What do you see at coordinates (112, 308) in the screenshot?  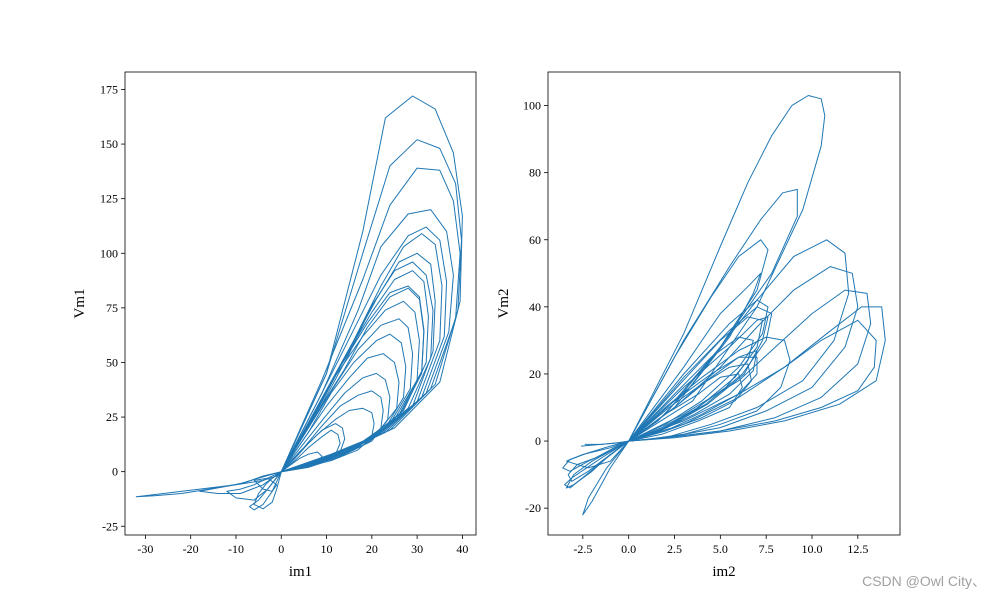 I see `y-tick-label: 75` at bounding box center [112, 308].